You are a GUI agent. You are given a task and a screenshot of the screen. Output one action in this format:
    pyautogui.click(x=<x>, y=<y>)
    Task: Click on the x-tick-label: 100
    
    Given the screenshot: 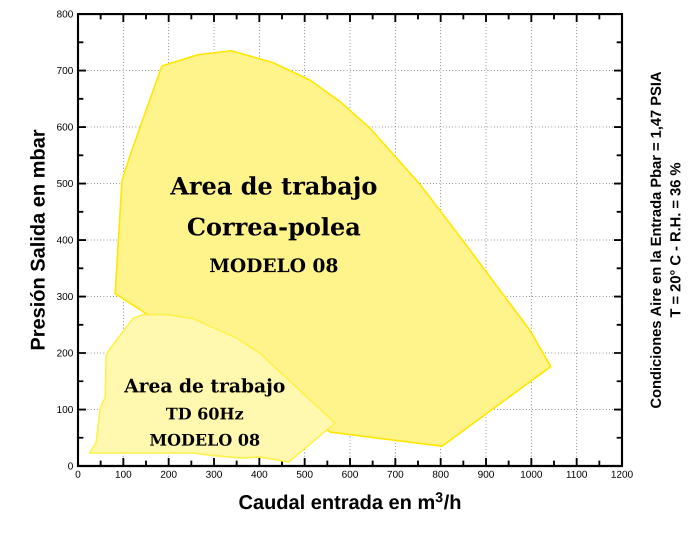 What is the action you would take?
    pyautogui.click(x=124, y=474)
    